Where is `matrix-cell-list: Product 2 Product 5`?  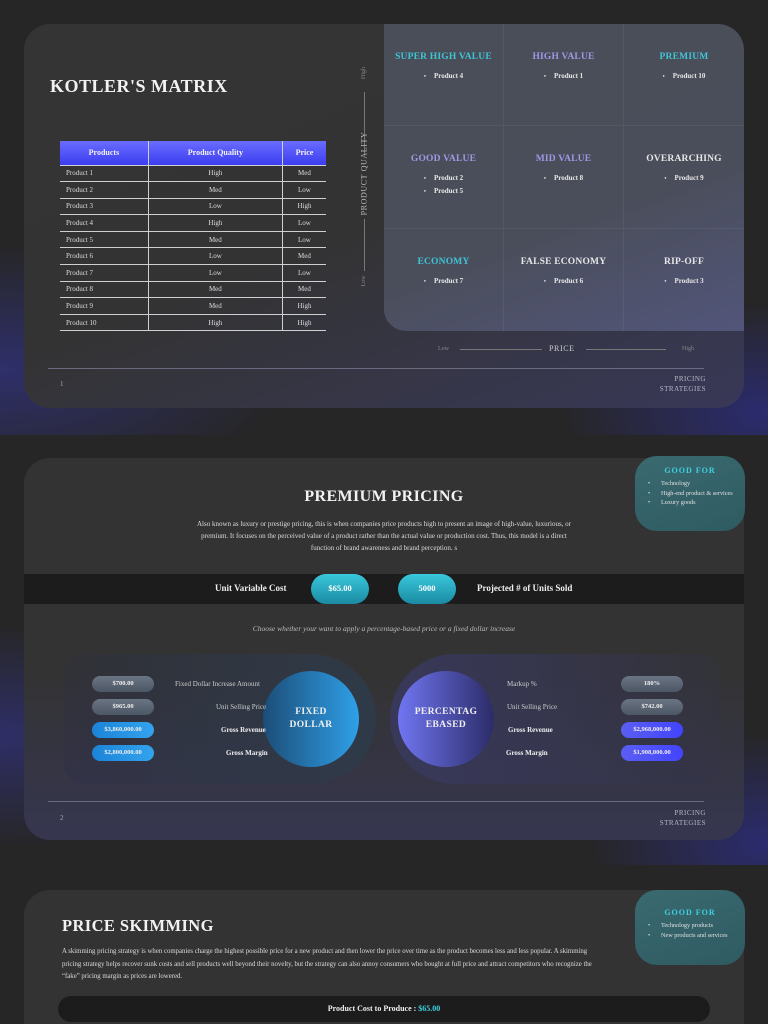 matrix-cell-list: Product 2 Product 5 is located at coordinates (443, 185).